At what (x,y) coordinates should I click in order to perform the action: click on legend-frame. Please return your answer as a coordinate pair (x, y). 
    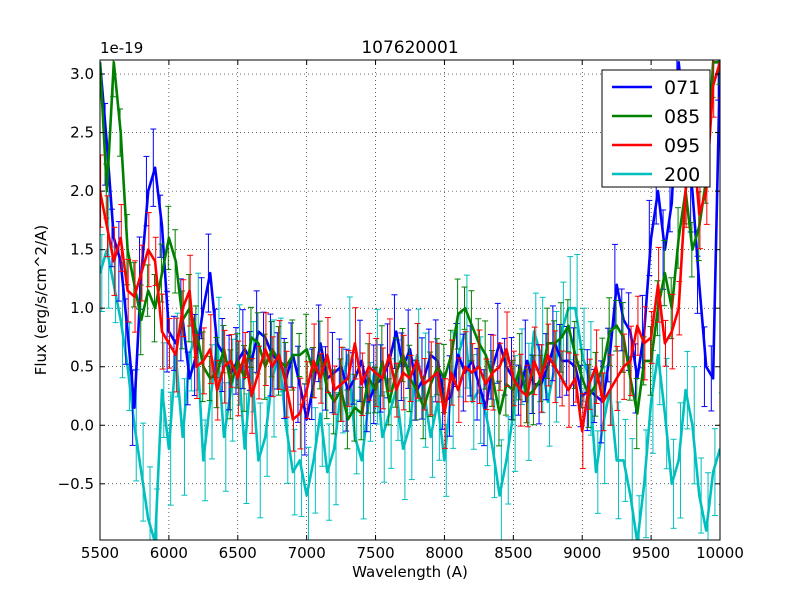
    Looking at the image, I should click on (656, 128).